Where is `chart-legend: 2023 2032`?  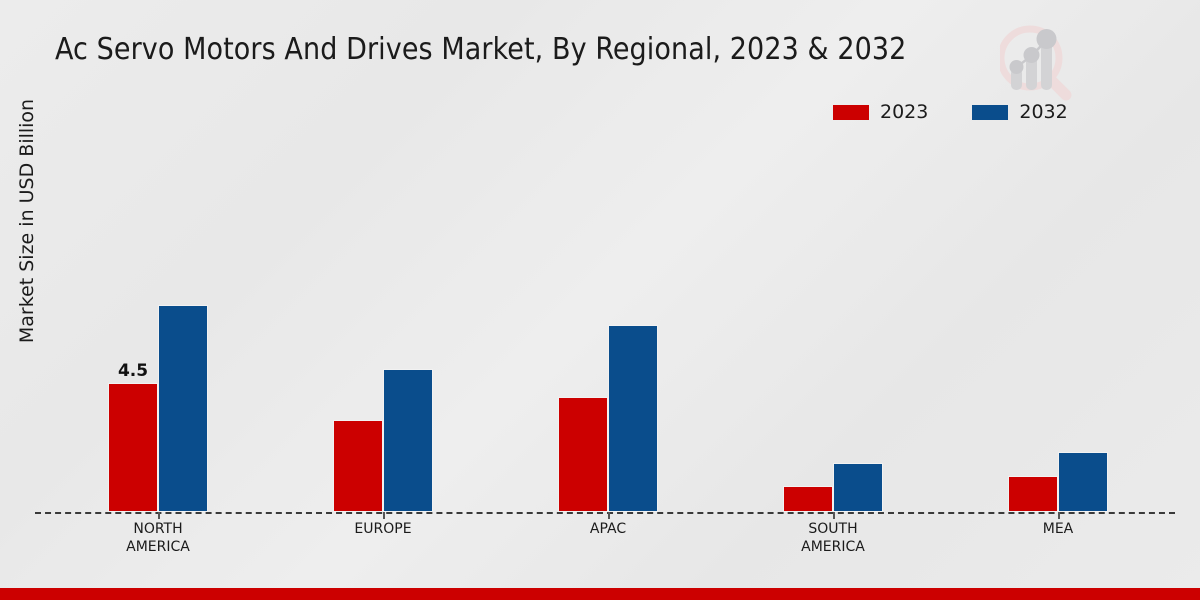
chart-legend: 2023 2032 is located at coordinates (950, 112).